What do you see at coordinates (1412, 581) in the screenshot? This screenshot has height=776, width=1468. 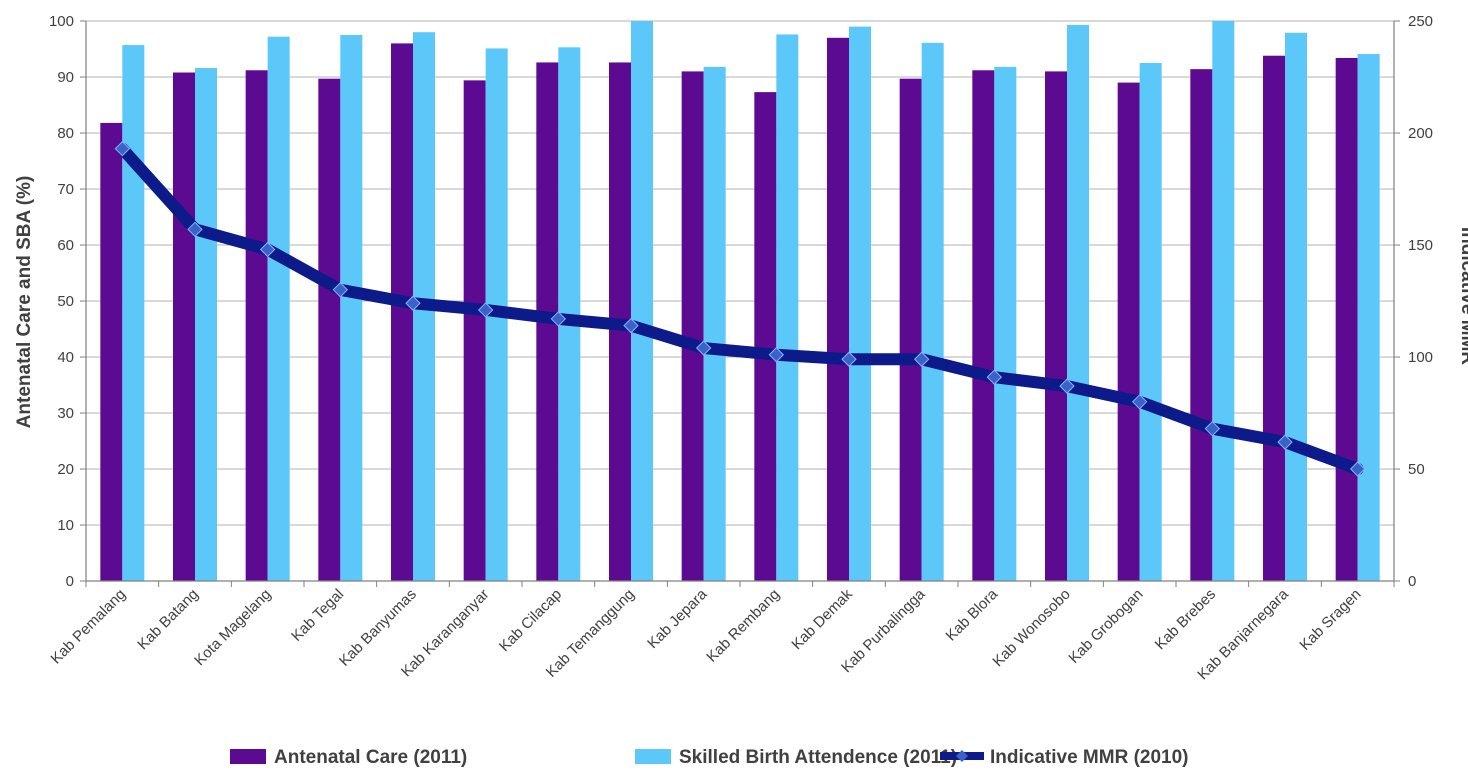 I see `right-tick-label: 0` at bounding box center [1412, 581].